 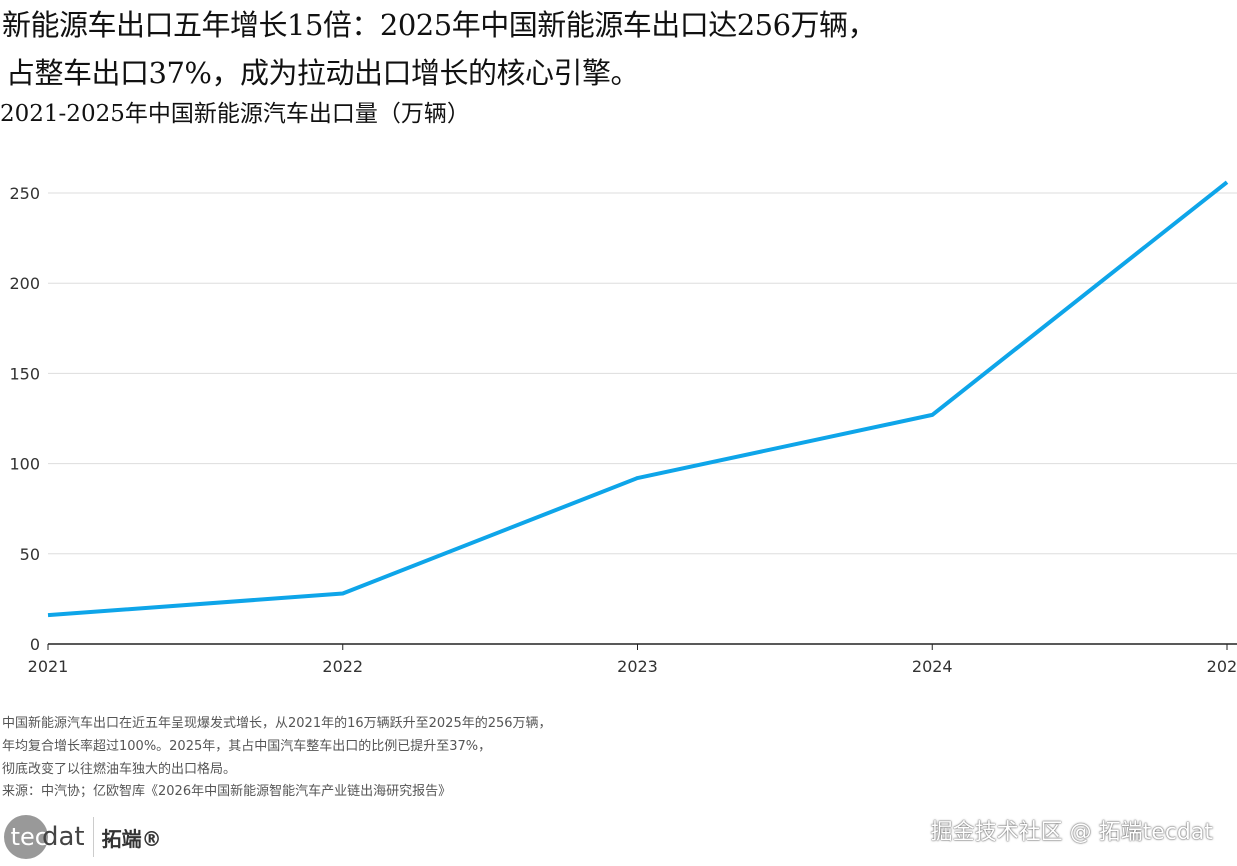 I want to click on x-tick-label: 2024, so click(x=932, y=666).